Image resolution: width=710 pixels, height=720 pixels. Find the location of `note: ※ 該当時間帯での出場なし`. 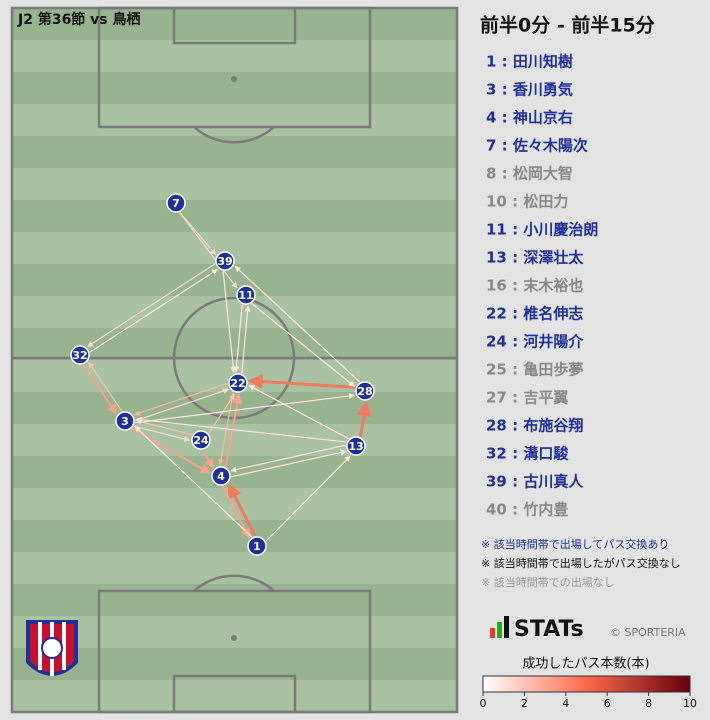

note: ※ 該当時間帯での出場なし is located at coordinates (548, 582).